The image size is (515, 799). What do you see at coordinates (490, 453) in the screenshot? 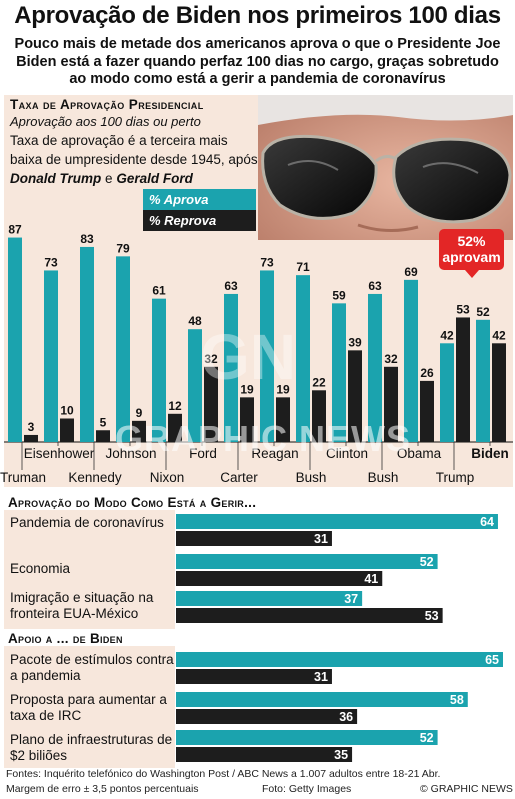
I see `category-label-13: Biden` at bounding box center [490, 453].